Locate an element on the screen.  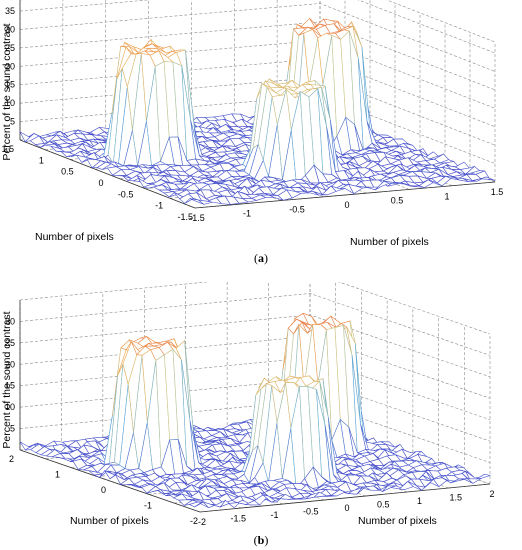
panel-label: (a) is located at coordinates (261, 258).